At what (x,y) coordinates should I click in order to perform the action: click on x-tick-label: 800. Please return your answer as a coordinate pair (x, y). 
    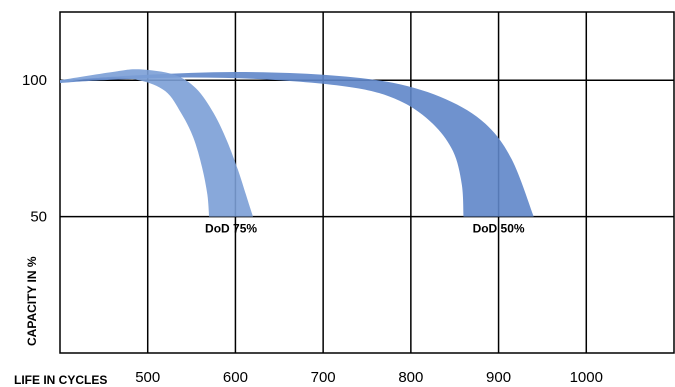
    Looking at the image, I should click on (410, 377).